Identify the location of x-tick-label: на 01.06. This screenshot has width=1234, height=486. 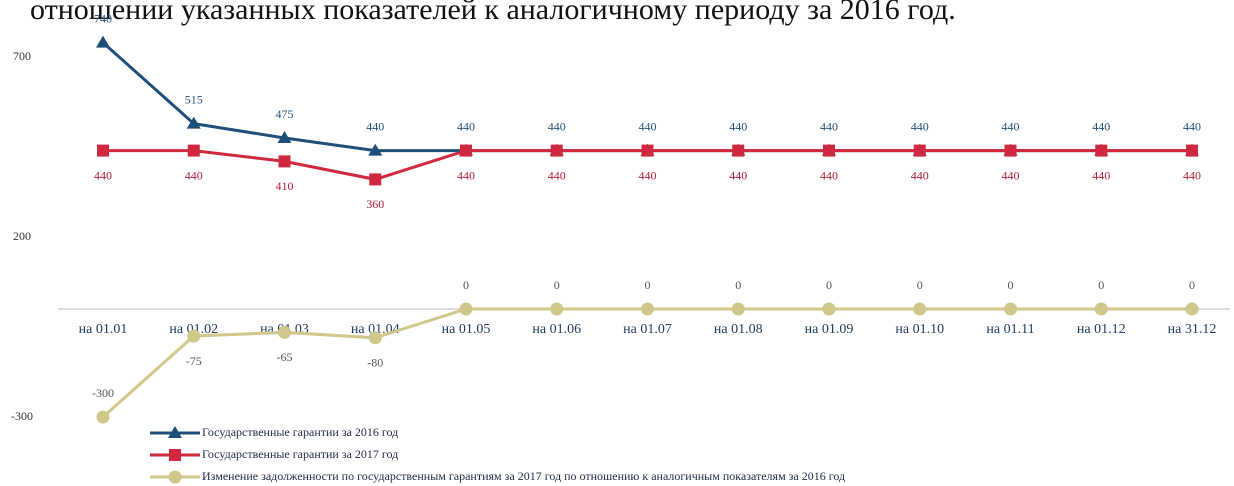
(556, 329).